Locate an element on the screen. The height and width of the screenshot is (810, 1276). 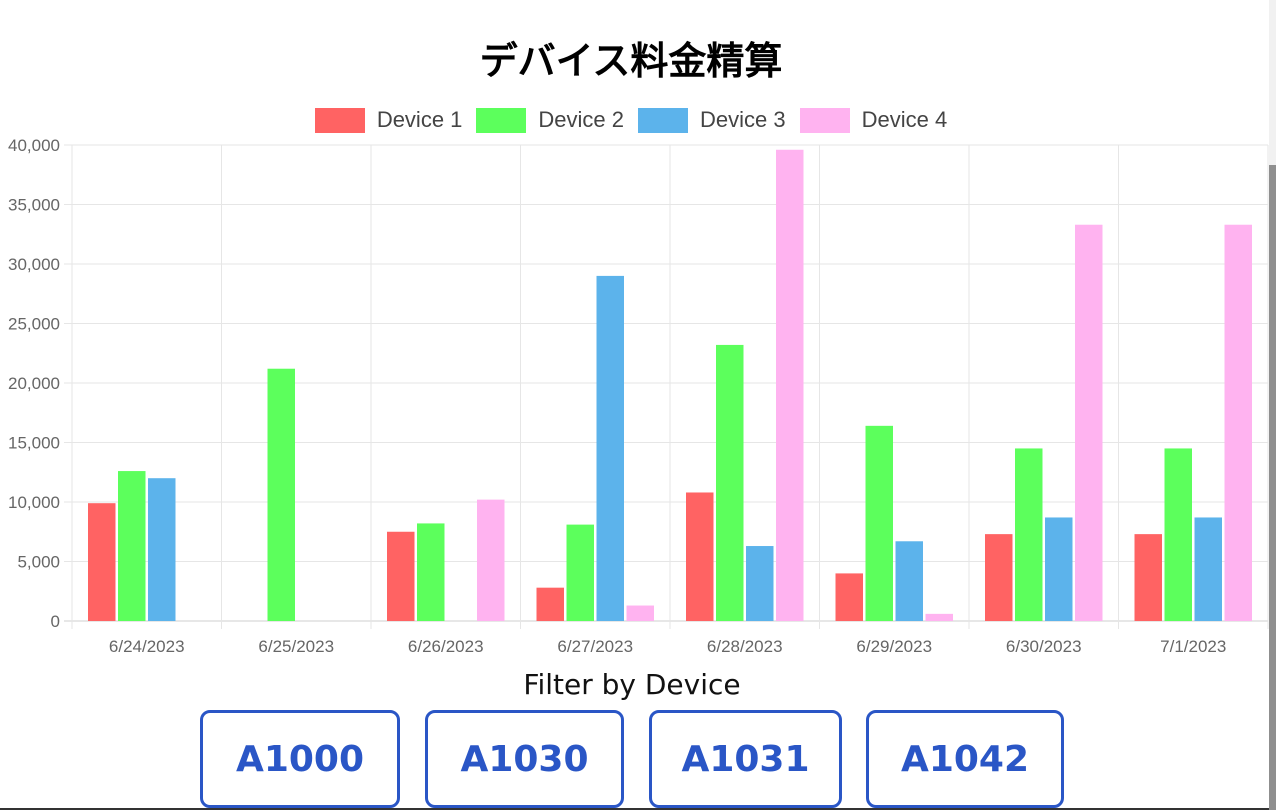
filter-button-a1030: A1030 is located at coordinates (524, 759).